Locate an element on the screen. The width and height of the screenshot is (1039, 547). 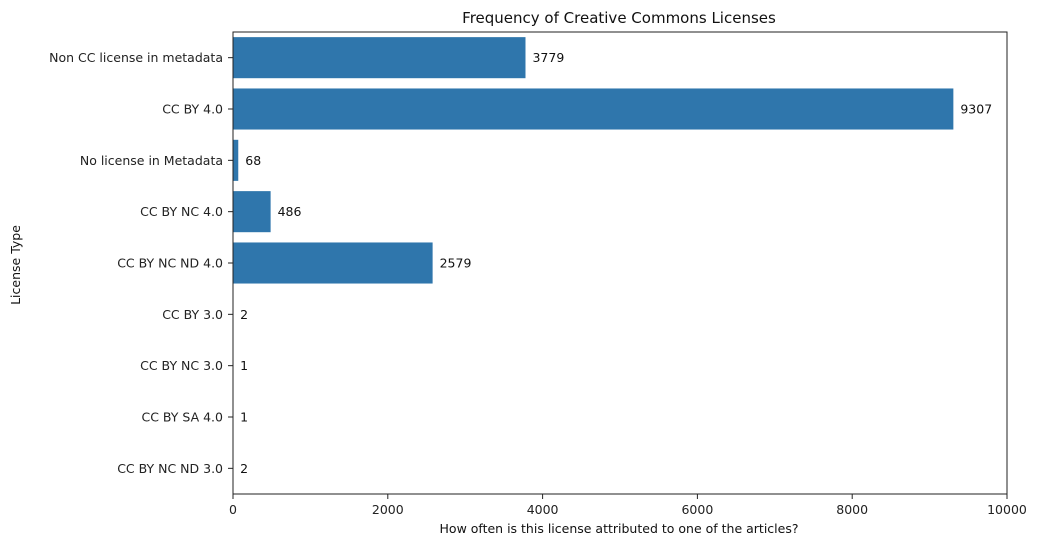
chart-title: Frequency of Creative Commons Licenses is located at coordinates (619, 18).